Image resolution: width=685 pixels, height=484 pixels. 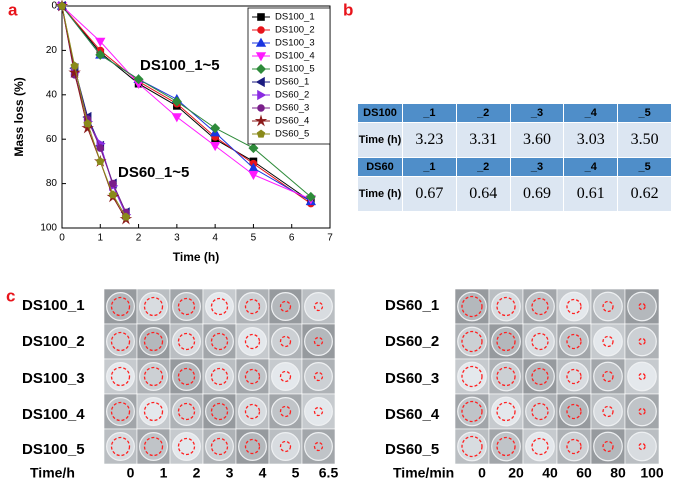 I want to click on table-cell: 3.23, so click(x=429, y=140).